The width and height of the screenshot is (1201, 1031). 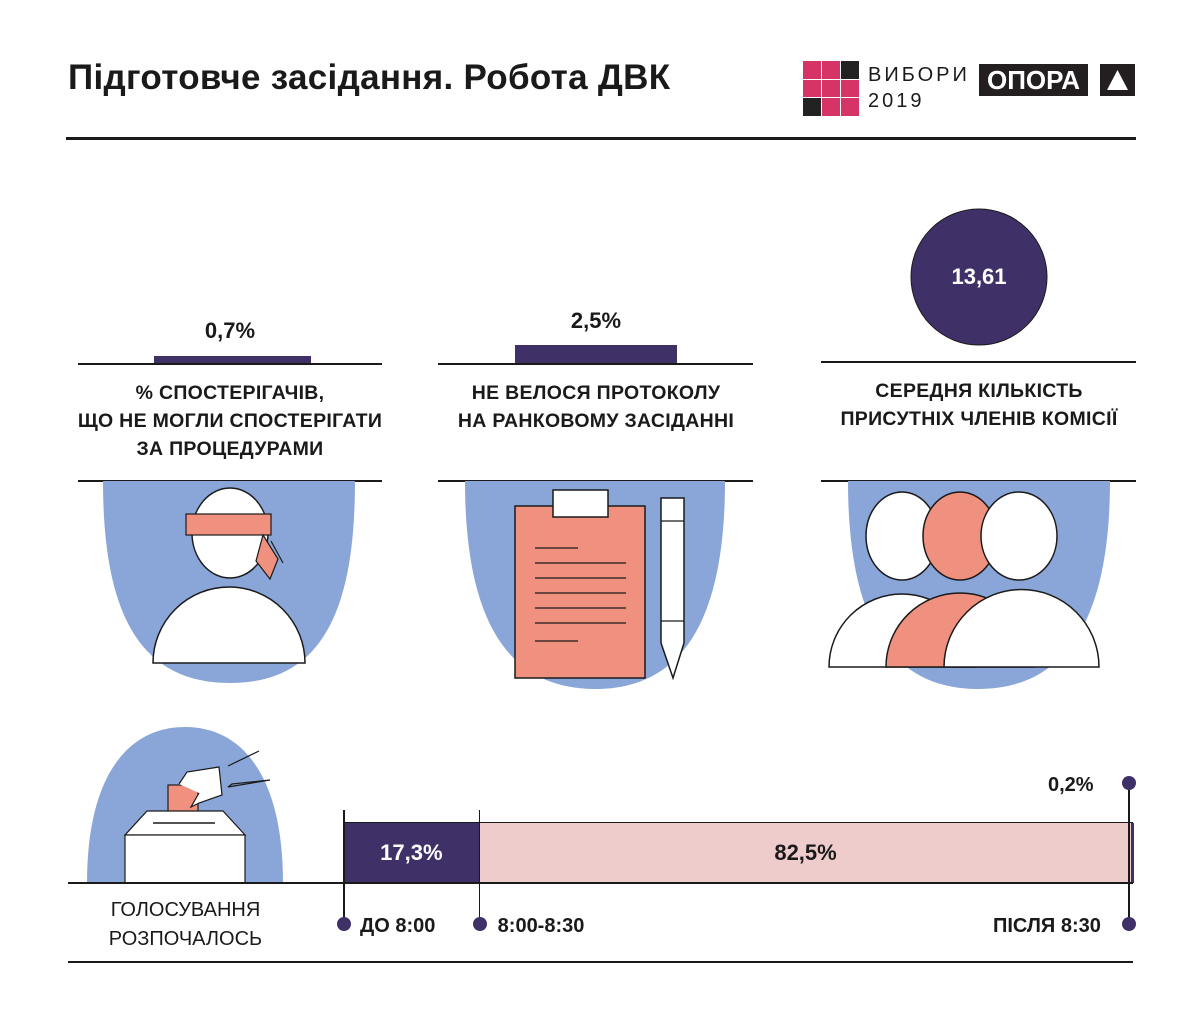 I want to click on label-line: НЕ ВЕЛОСЯ ПРОТОКОЛУ, so click(x=596, y=393).